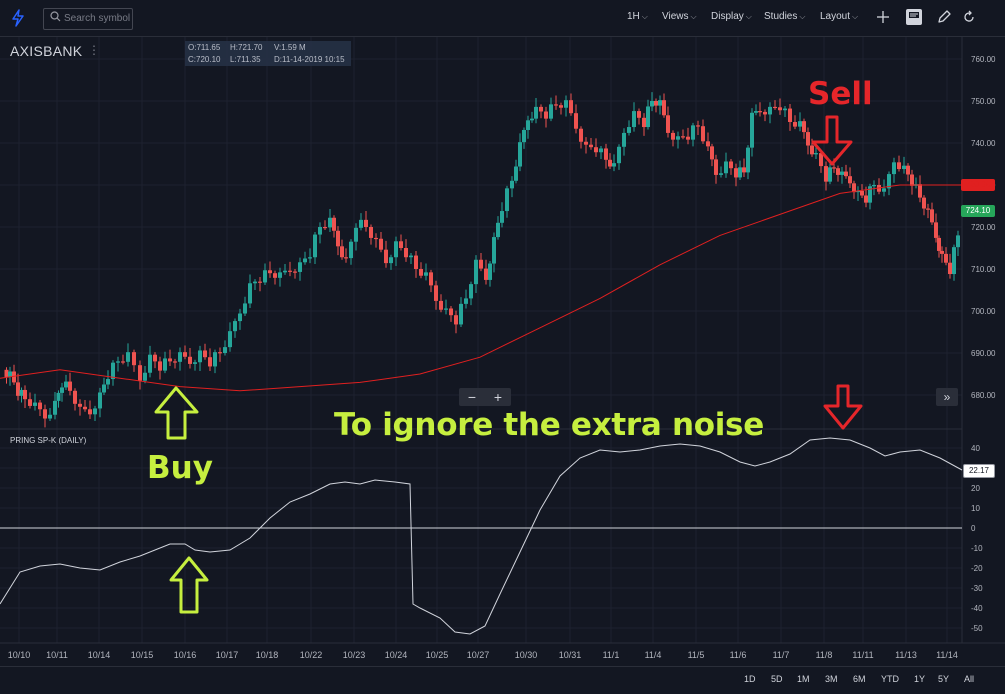  What do you see at coordinates (862, 655) in the screenshot?
I see `time-tick-label: 11/11` at bounding box center [862, 655].